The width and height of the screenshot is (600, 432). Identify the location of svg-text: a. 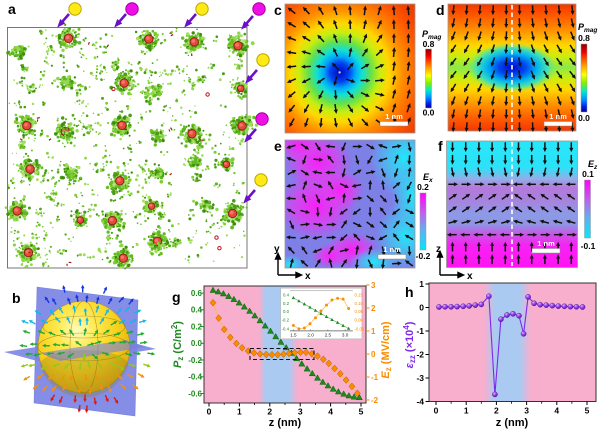
(12, 9).